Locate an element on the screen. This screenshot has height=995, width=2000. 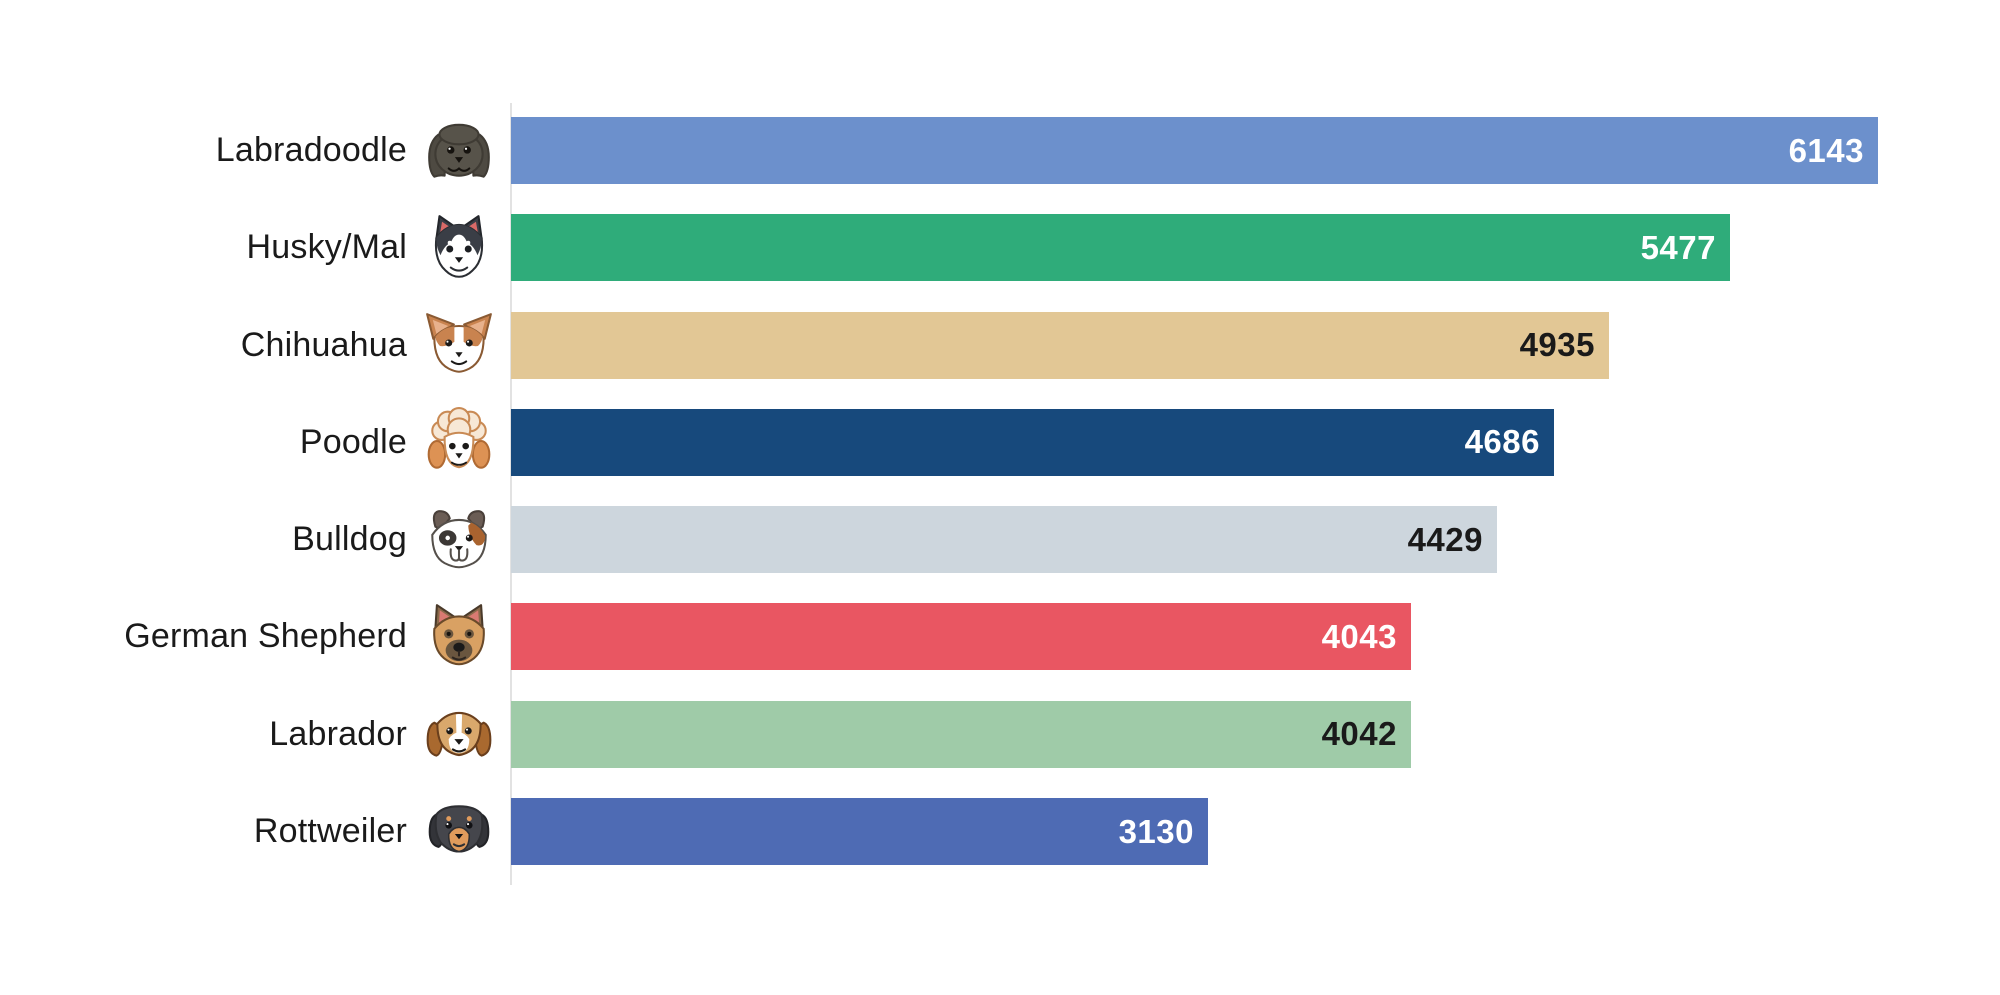
german-shepherd-icon is located at coordinates (459, 635).